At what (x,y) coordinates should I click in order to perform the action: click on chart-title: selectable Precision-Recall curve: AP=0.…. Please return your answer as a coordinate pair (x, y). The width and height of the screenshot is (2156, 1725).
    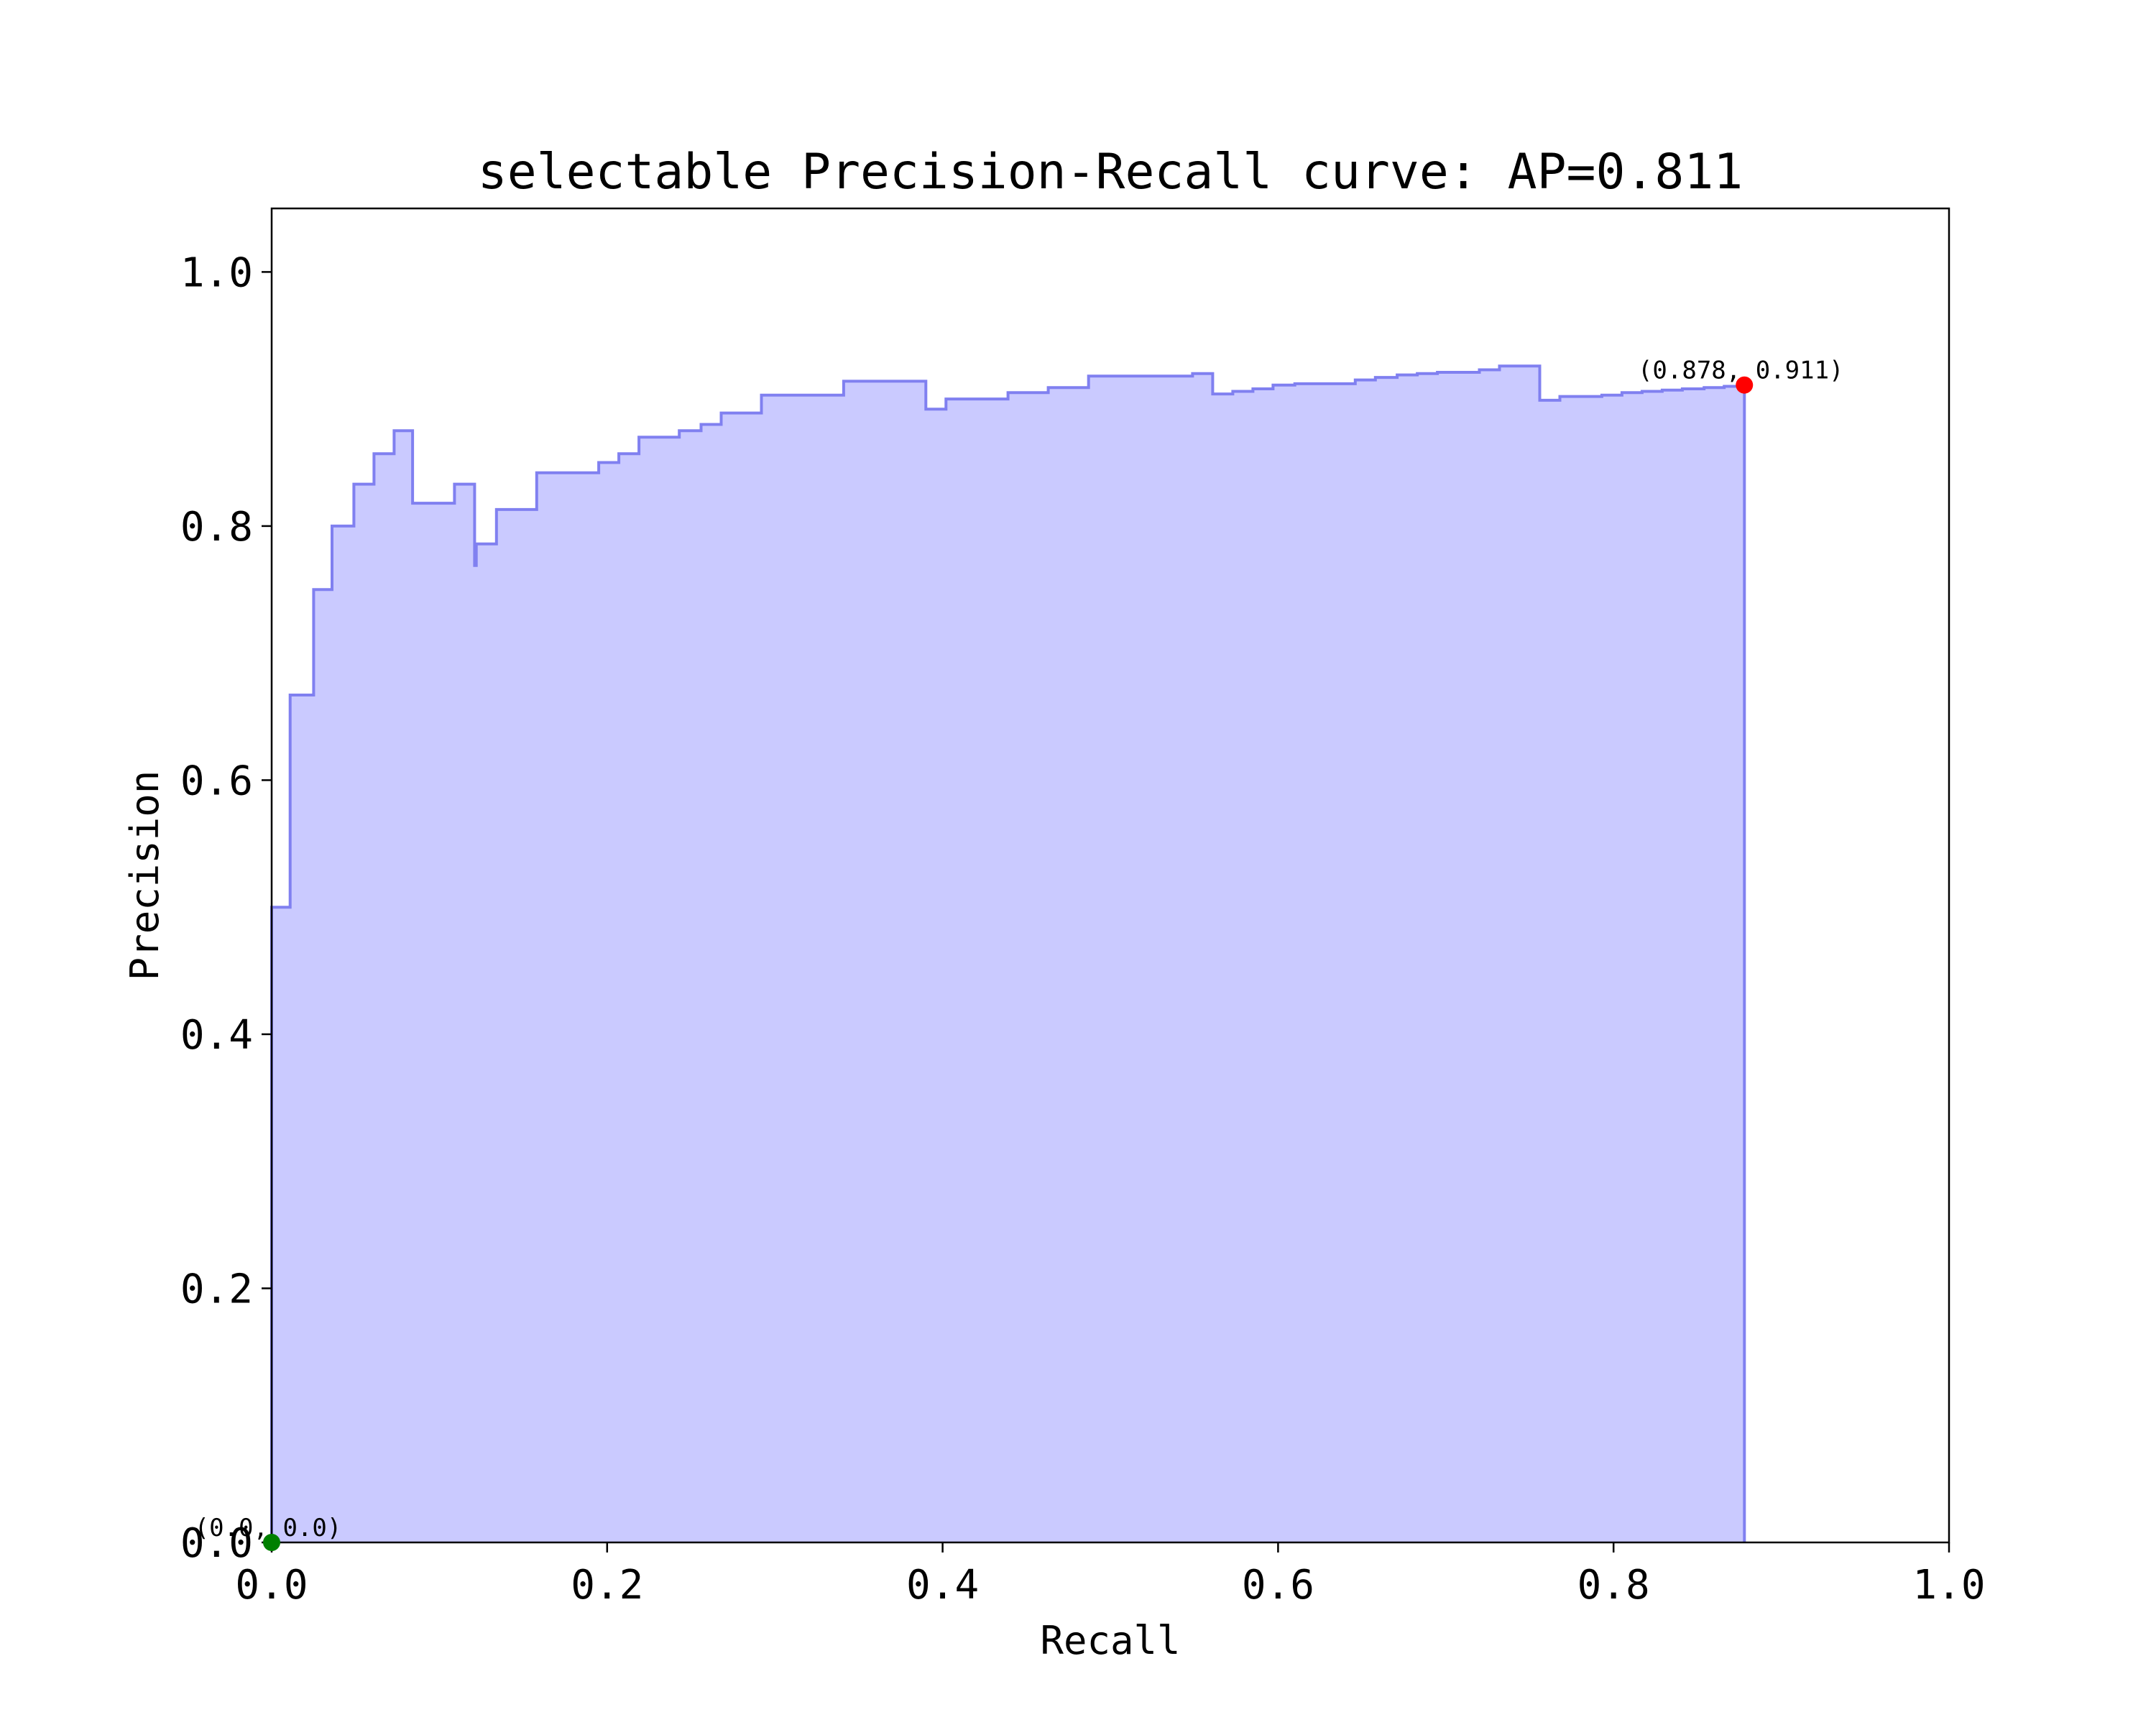
    Looking at the image, I should click on (1110, 172).